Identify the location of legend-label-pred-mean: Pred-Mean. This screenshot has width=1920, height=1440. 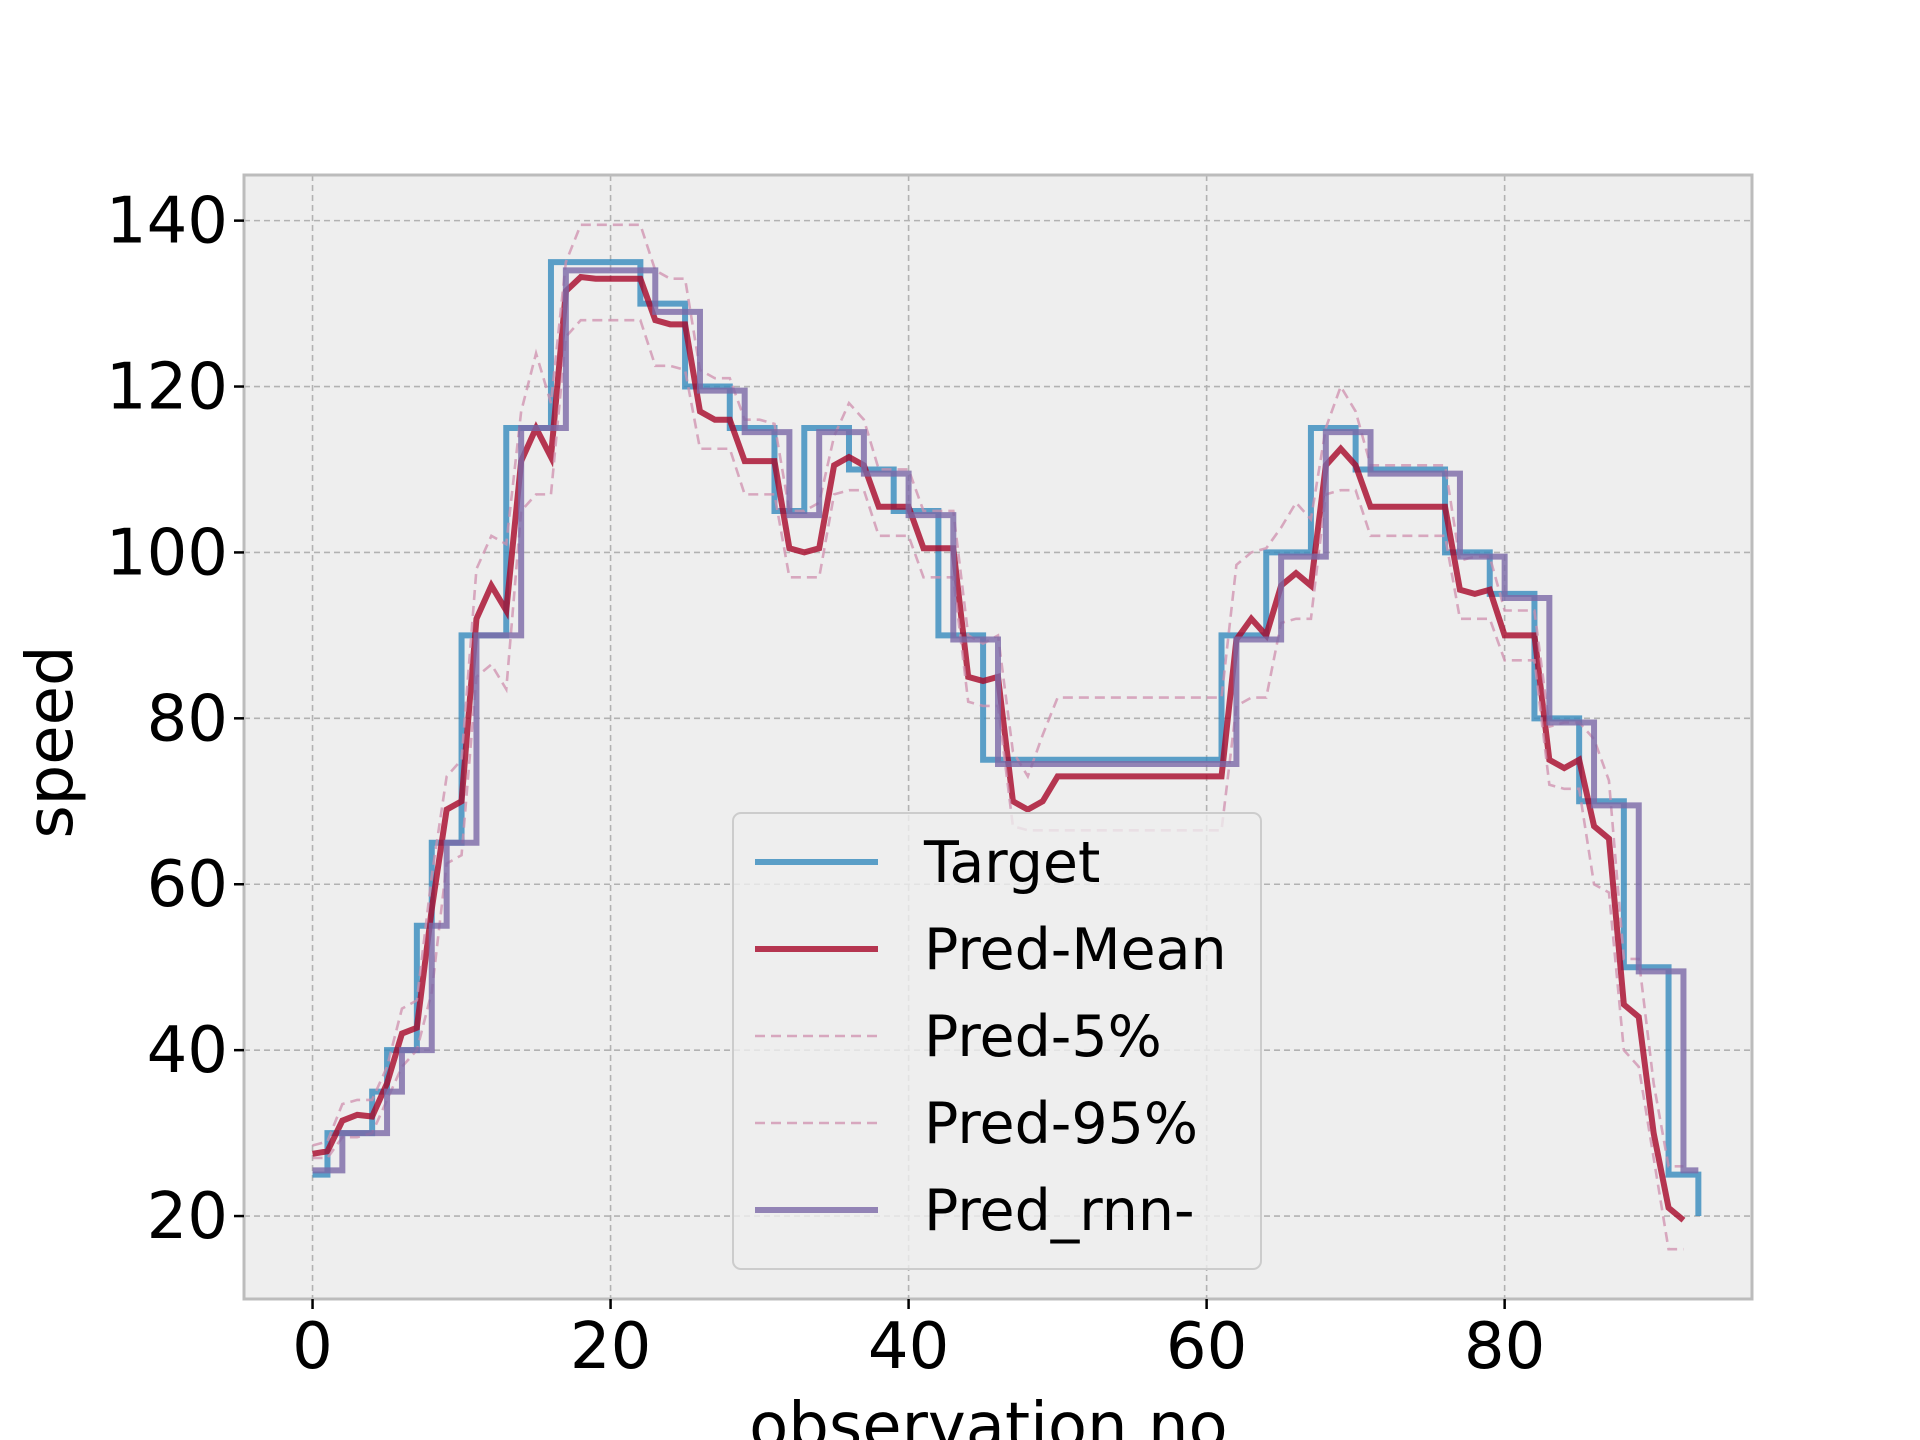
(1075, 950).